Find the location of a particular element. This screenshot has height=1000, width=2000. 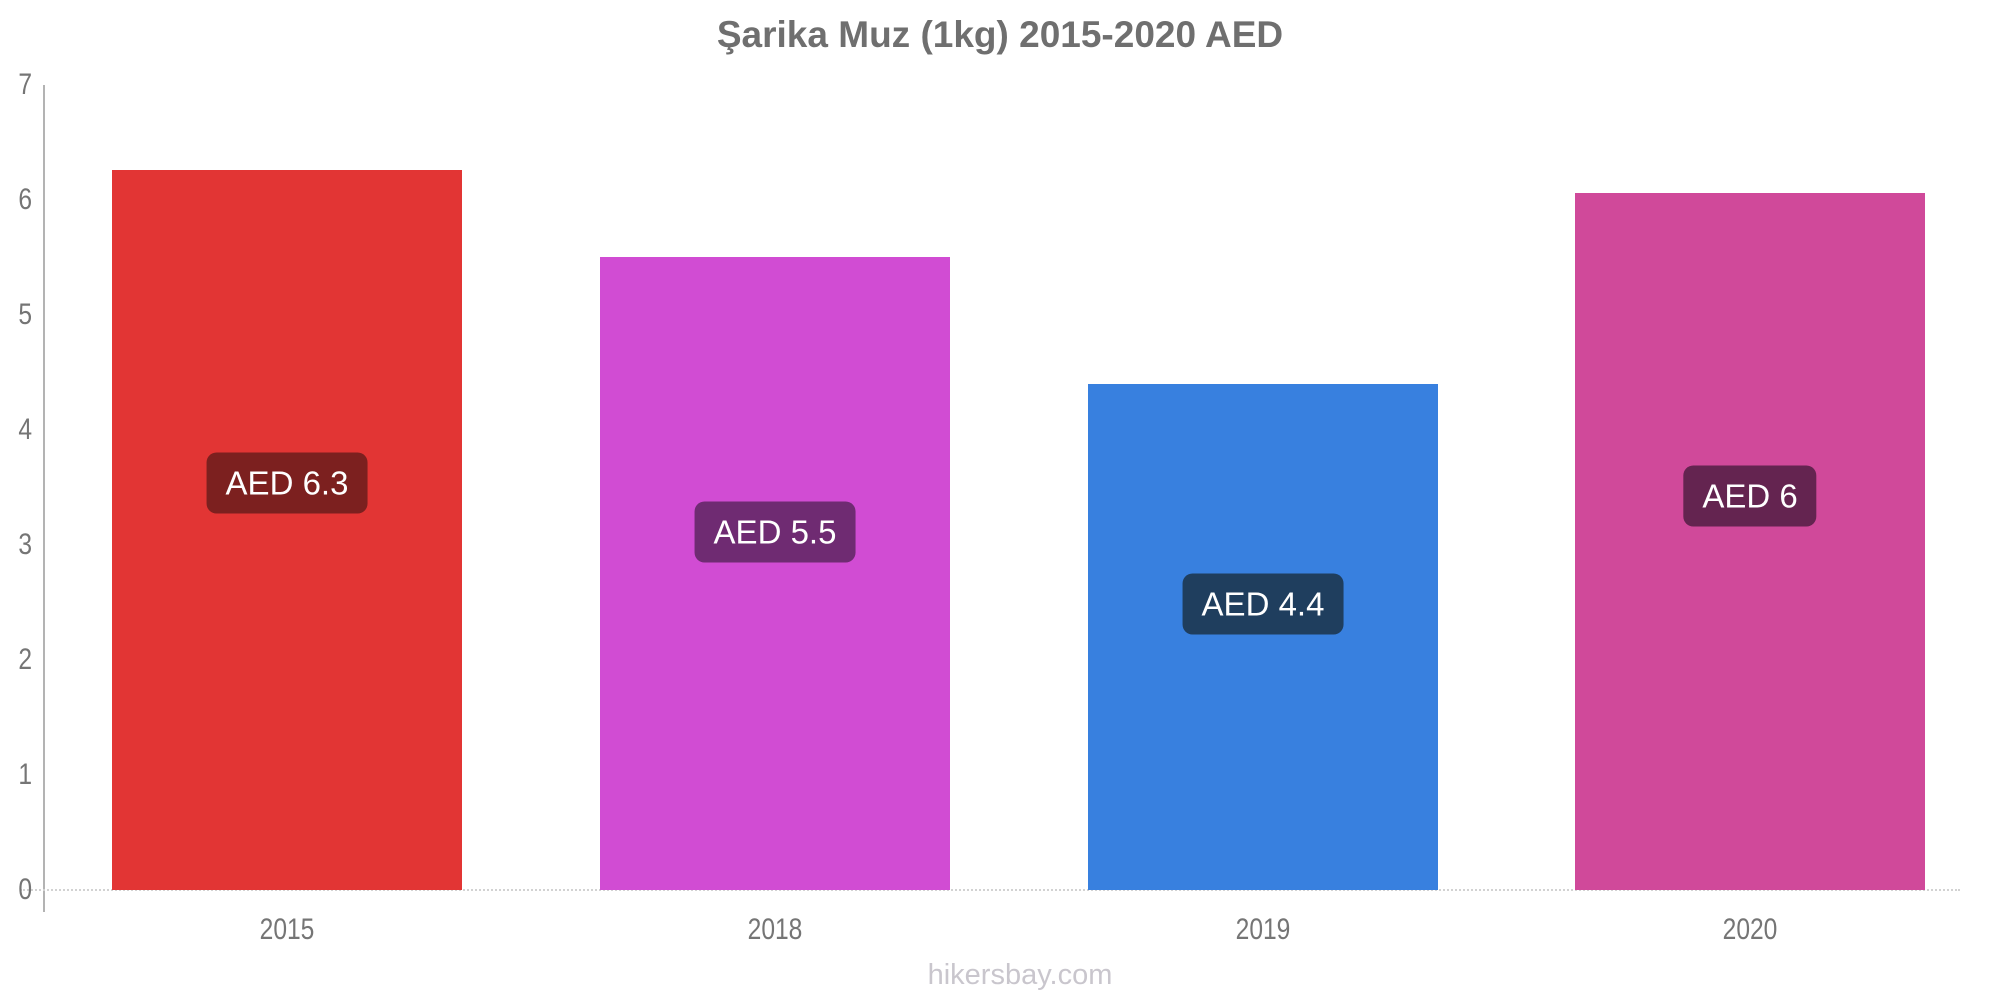

y-tick-label-2: 2 is located at coordinates (25, 659).